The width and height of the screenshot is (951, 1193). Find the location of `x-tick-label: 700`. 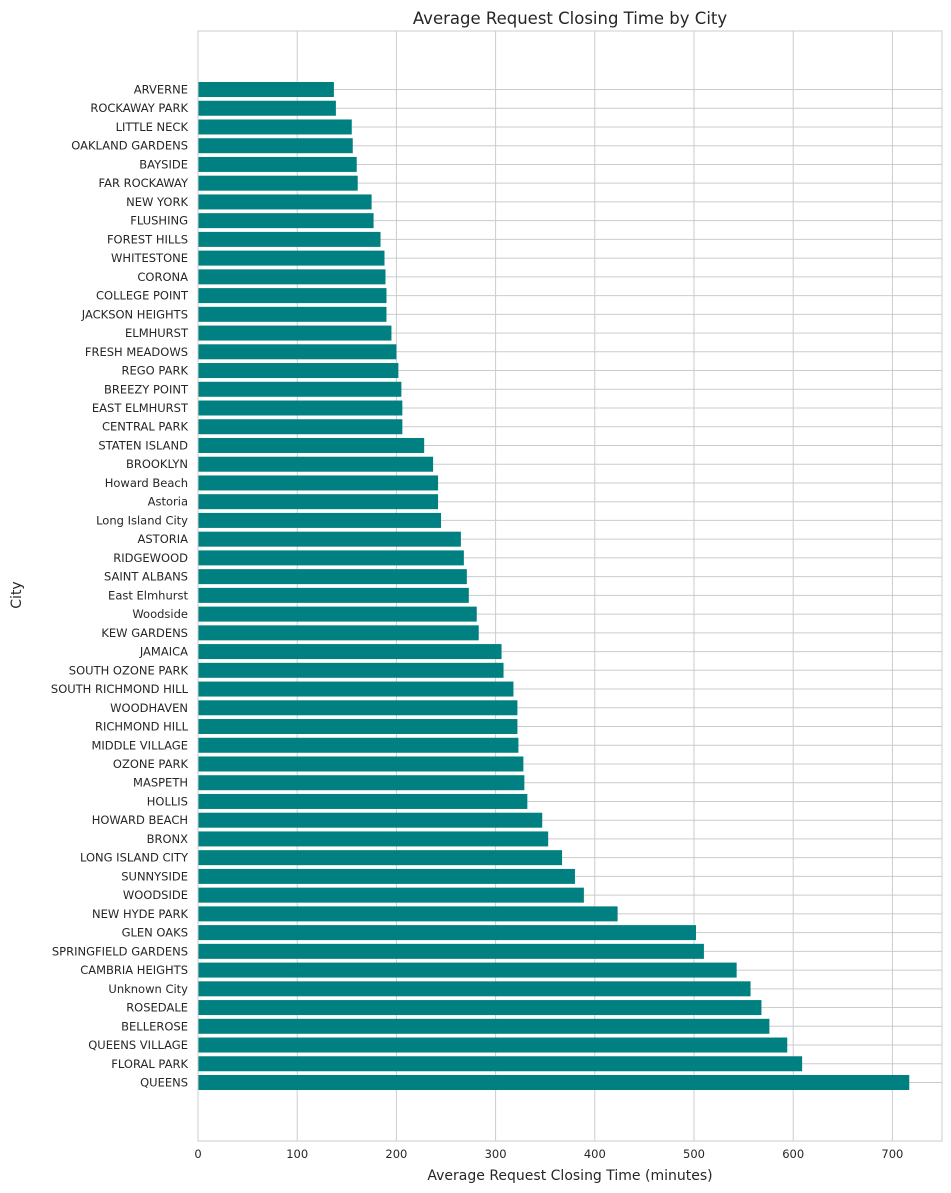

x-tick-label: 700 is located at coordinates (892, 1154).